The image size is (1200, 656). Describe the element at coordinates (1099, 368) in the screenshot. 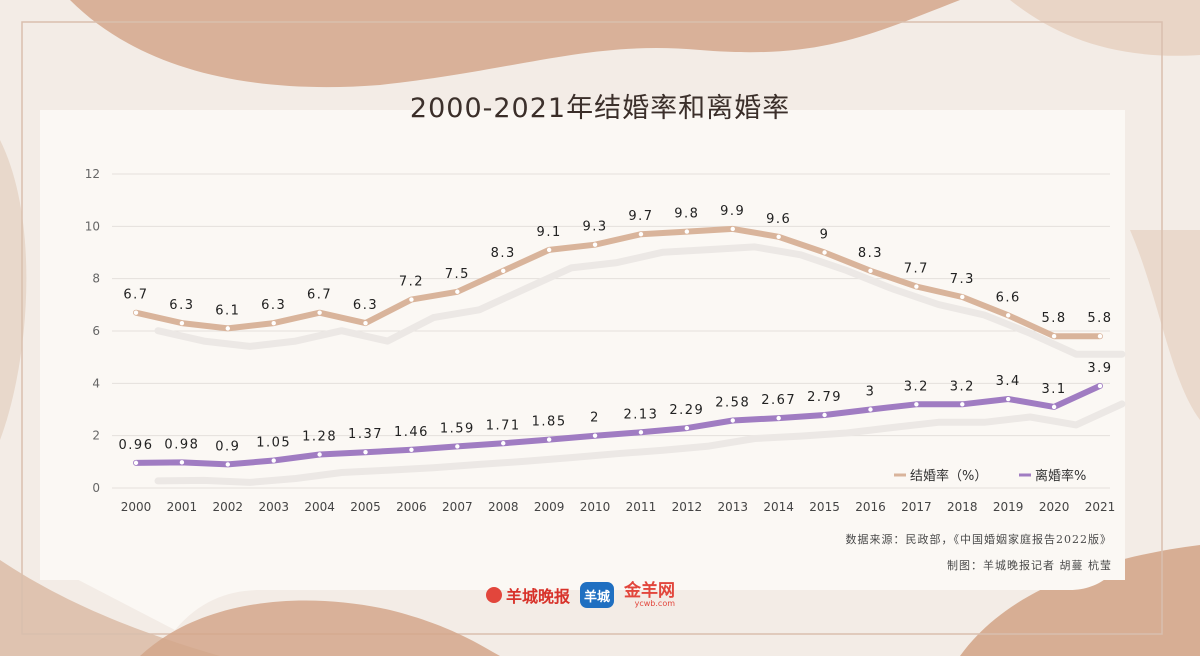

I see `data-label: 3.9` at that location.